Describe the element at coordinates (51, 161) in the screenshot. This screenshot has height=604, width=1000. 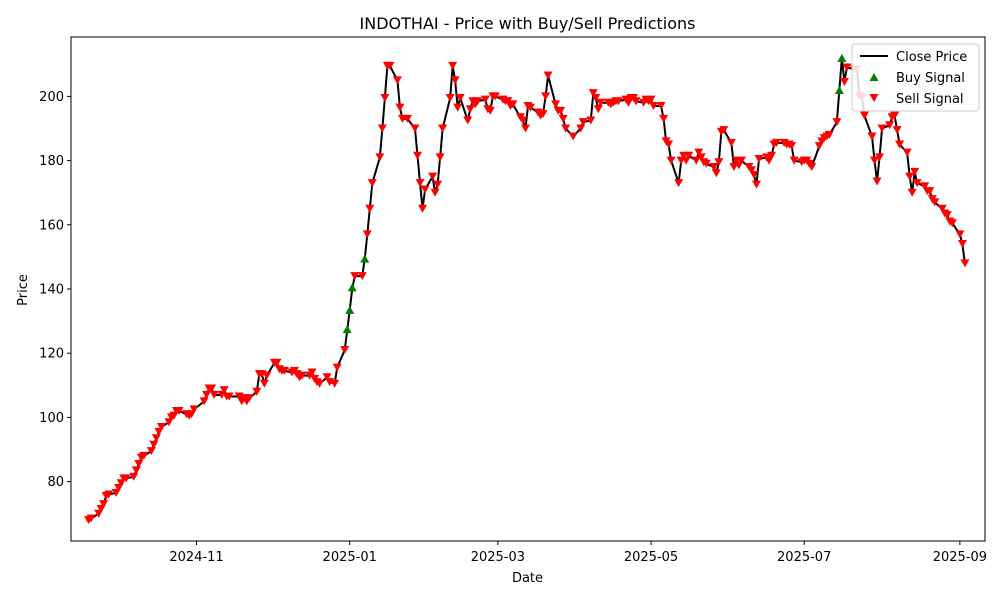
I see `y-tick-label: 180` at that location.